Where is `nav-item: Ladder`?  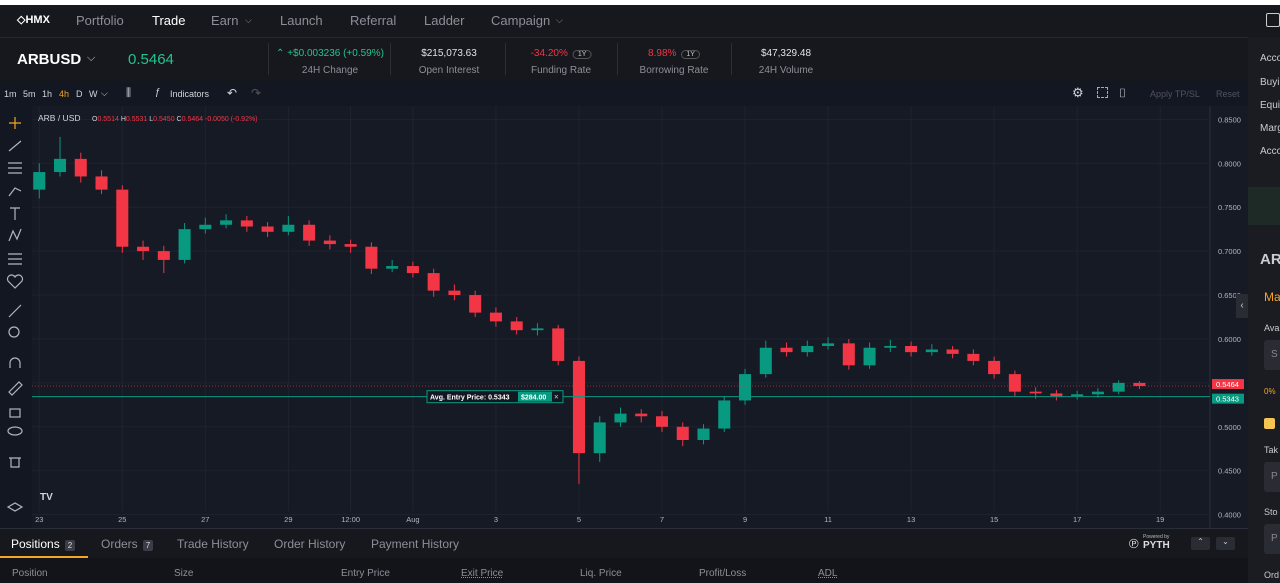
nav-item: Ladder is located at coordinates (444, 20).